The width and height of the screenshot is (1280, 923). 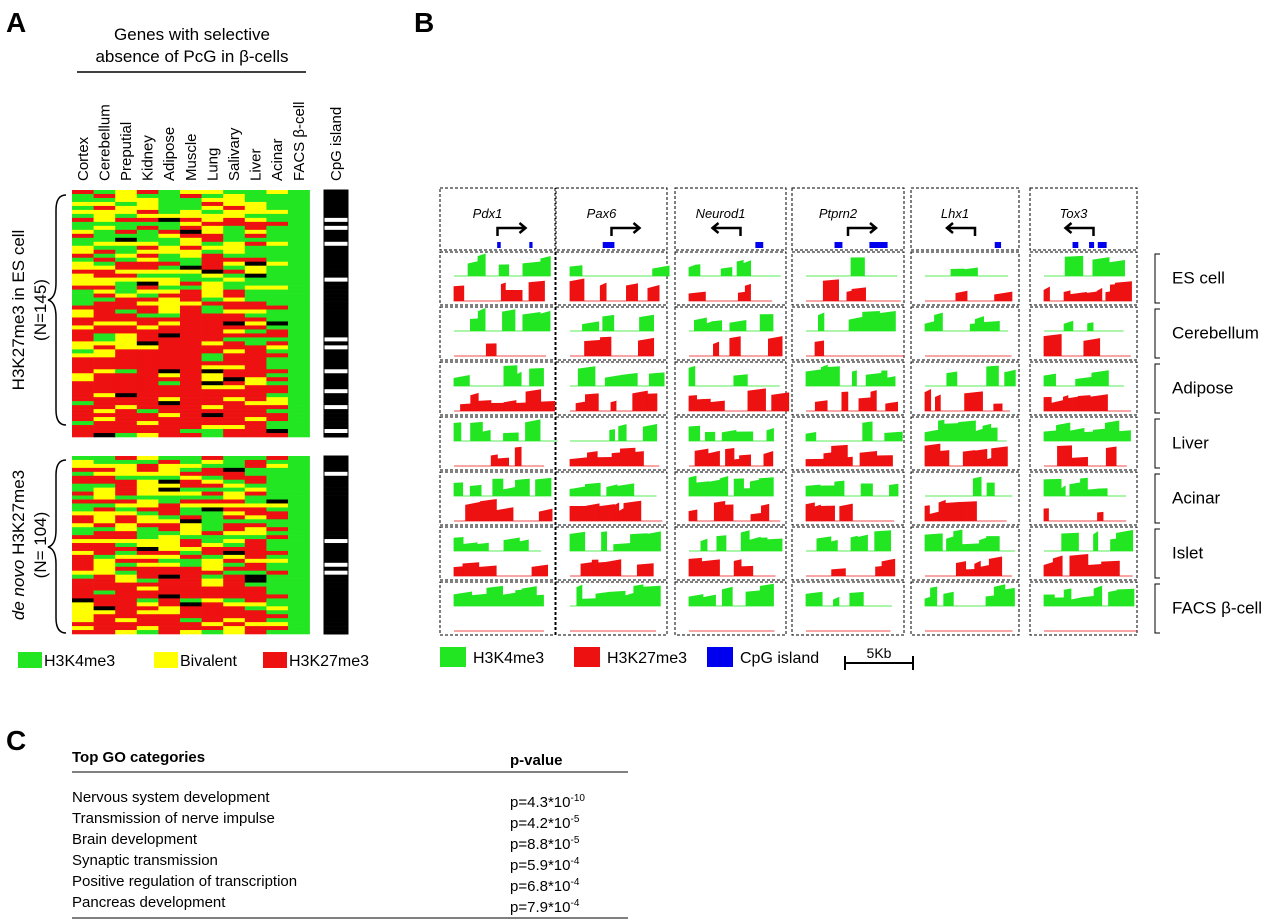 I want to click on gene-arrow, so click(x=961, y=229).